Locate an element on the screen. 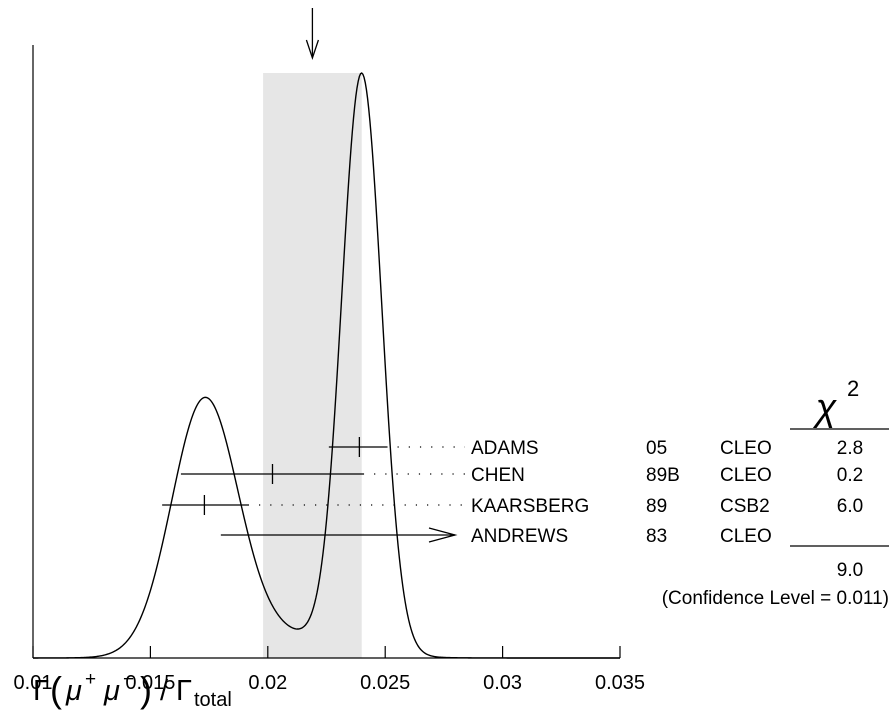 The width and height of the screenshot is (891, 710). average-arrow is located at coordinates (312, 34).